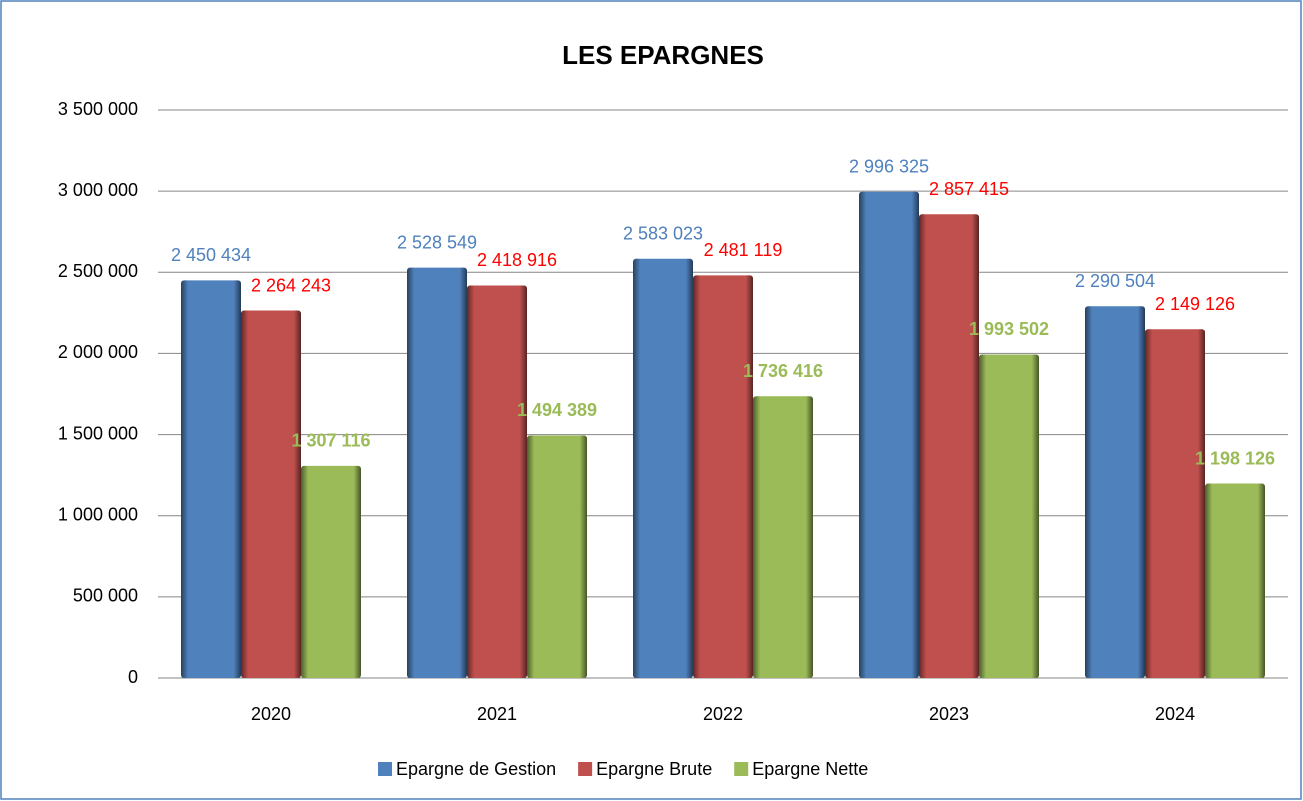 The height and width of the screenshot is (801, 1303). What do you see at coordinates (98, 352) in the screenshot?
I see `y-tick-label: 2 000 000` at bounding box center [98, 352].